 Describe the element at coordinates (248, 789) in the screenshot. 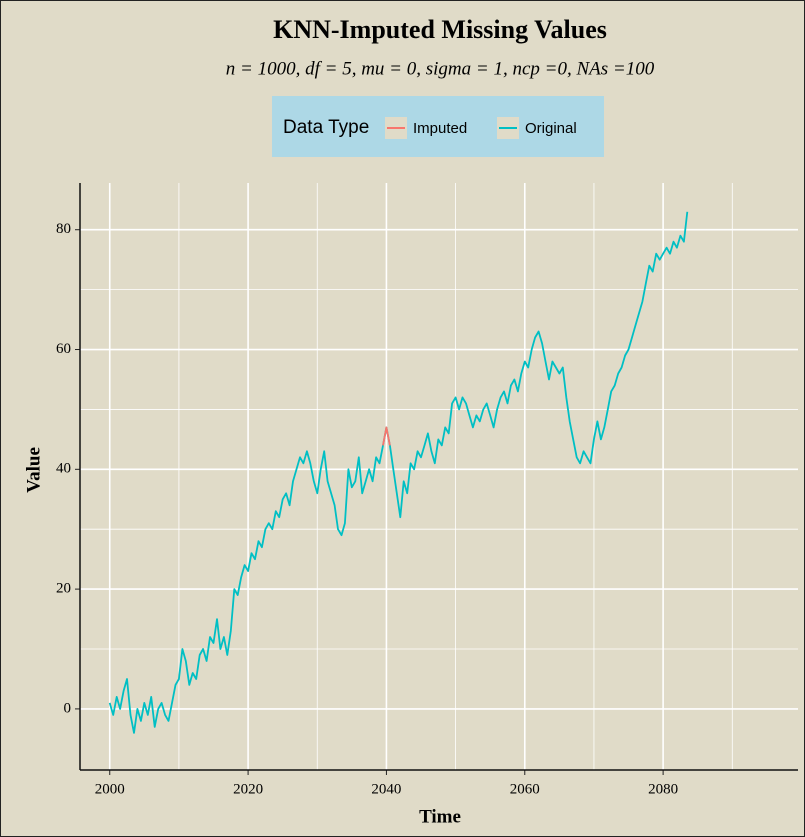

I see `x-tick-label: 2020` at that location.